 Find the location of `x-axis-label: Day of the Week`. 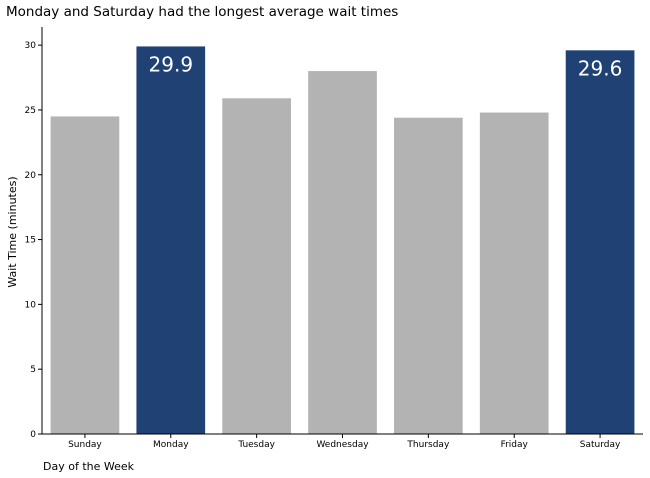

x-axis-label: Day of the Week is located at coordinates (89, 466).